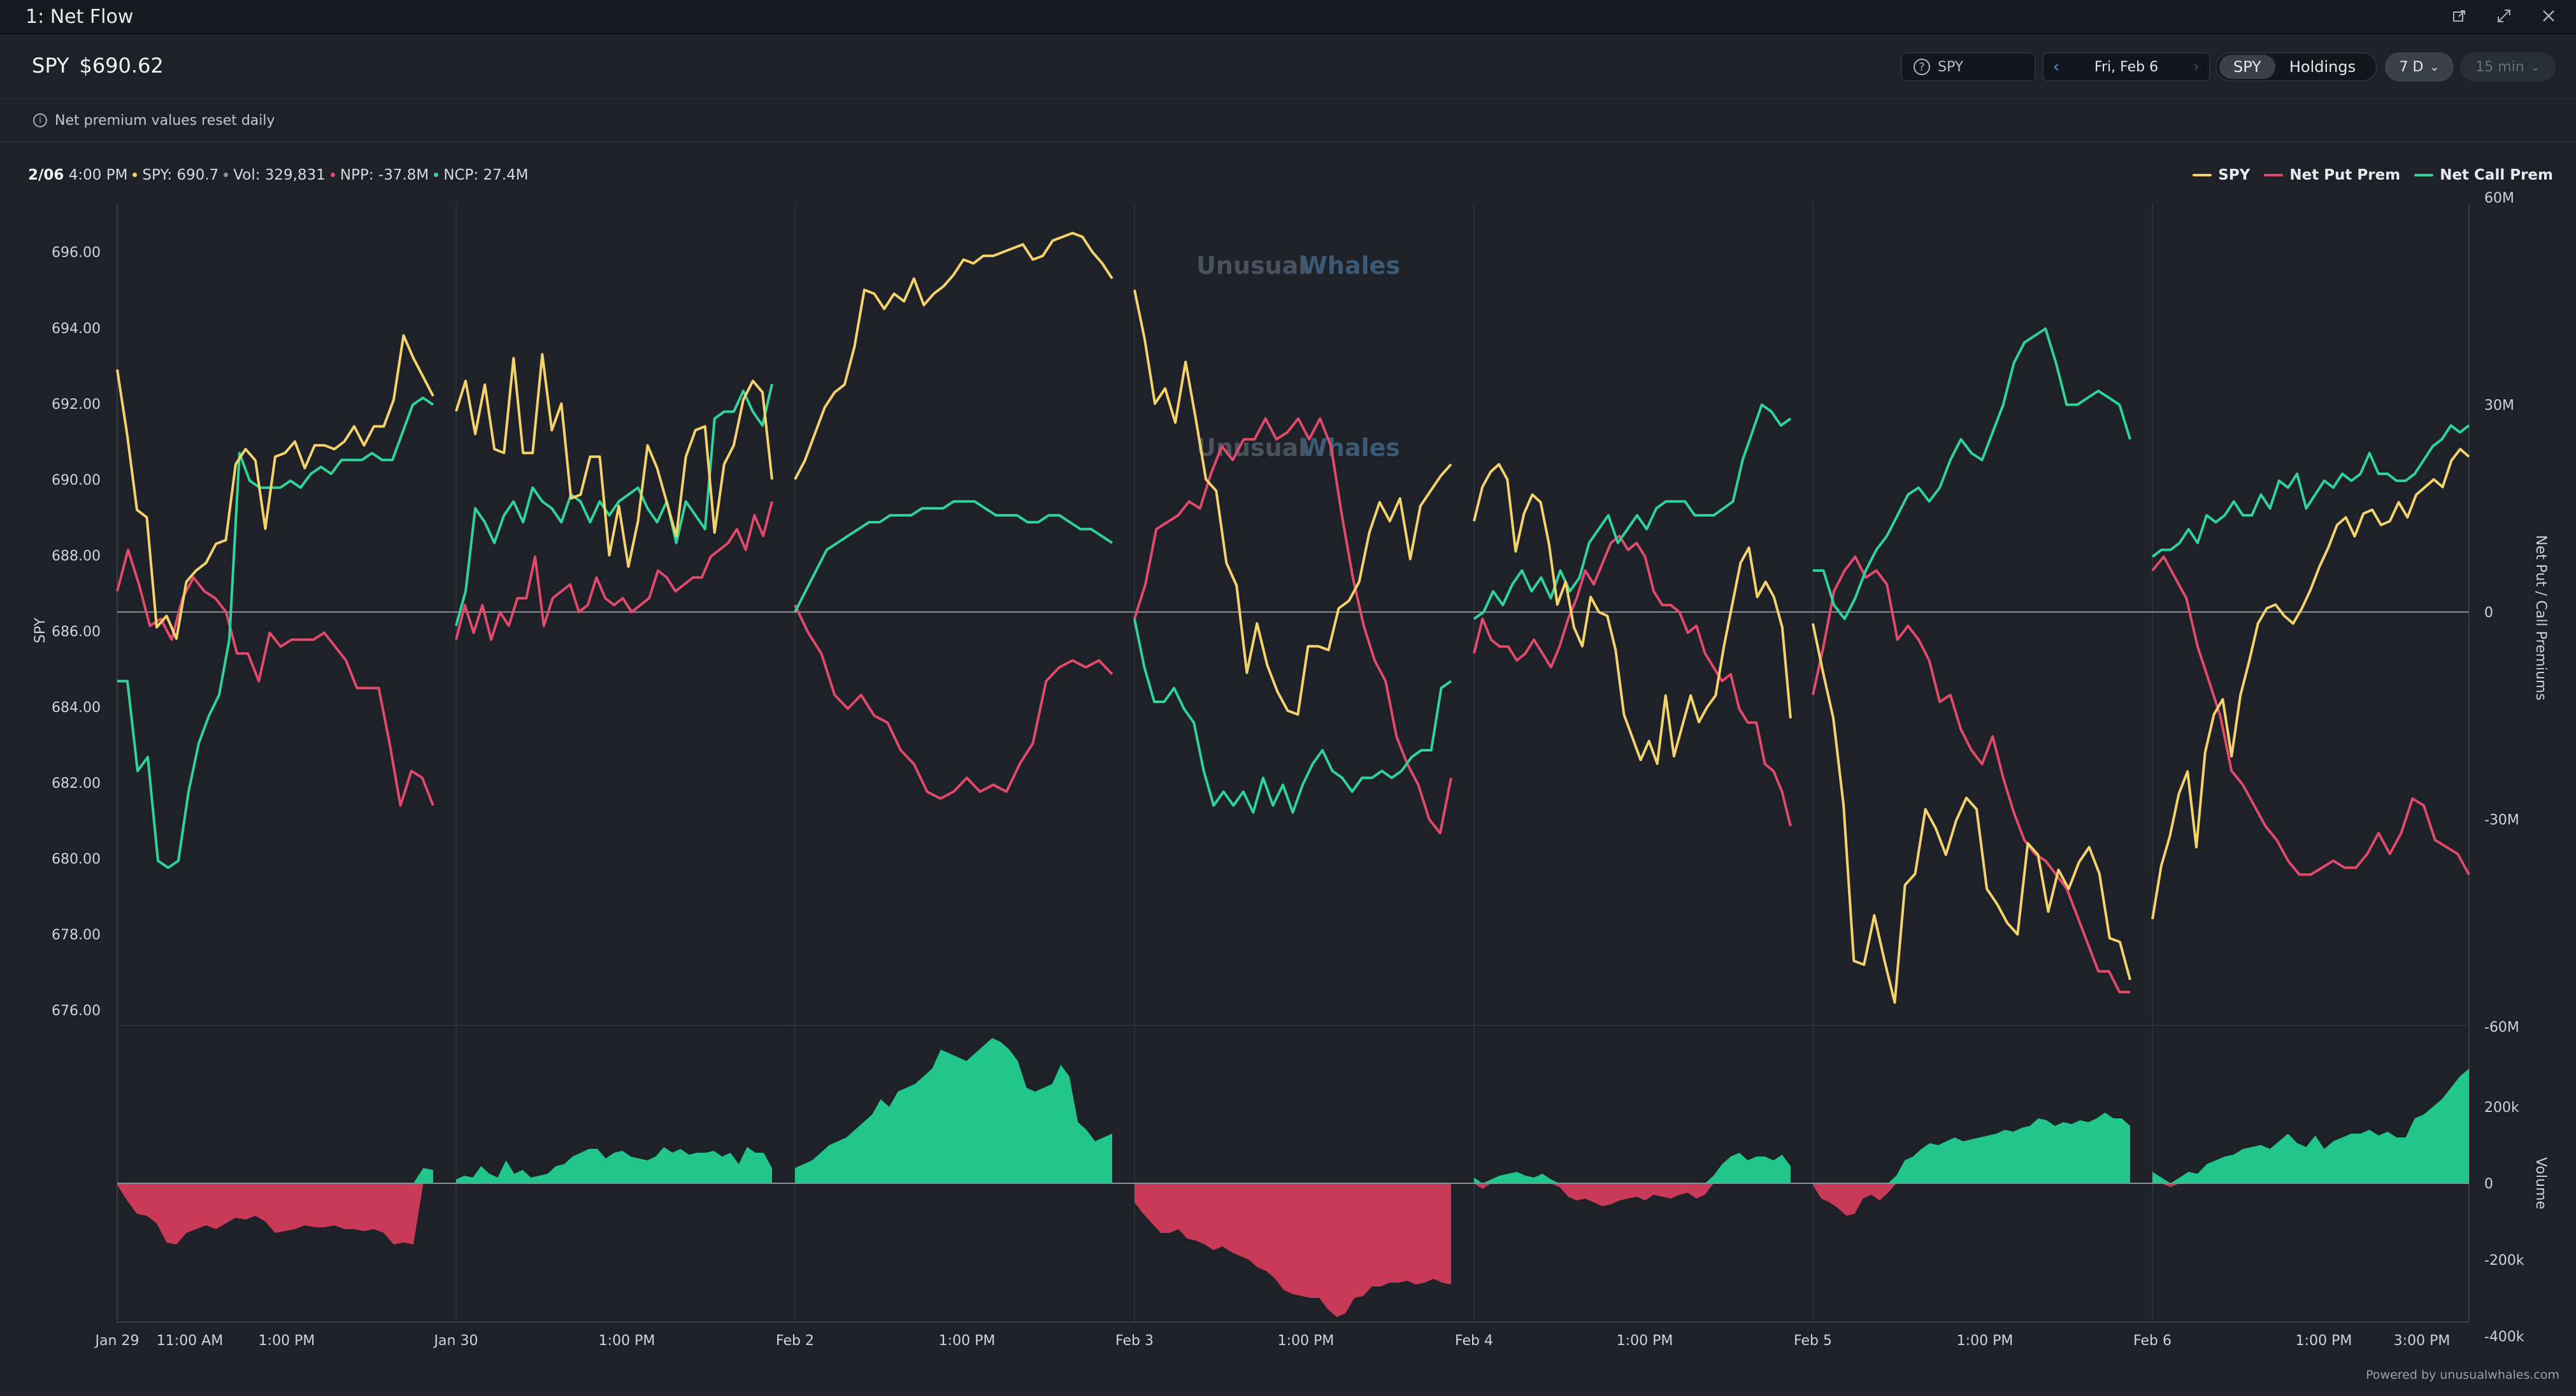 This screenshot has width=2576, height=1396. I want to click on readout-time: 4:00 PM, so click(98, 175).